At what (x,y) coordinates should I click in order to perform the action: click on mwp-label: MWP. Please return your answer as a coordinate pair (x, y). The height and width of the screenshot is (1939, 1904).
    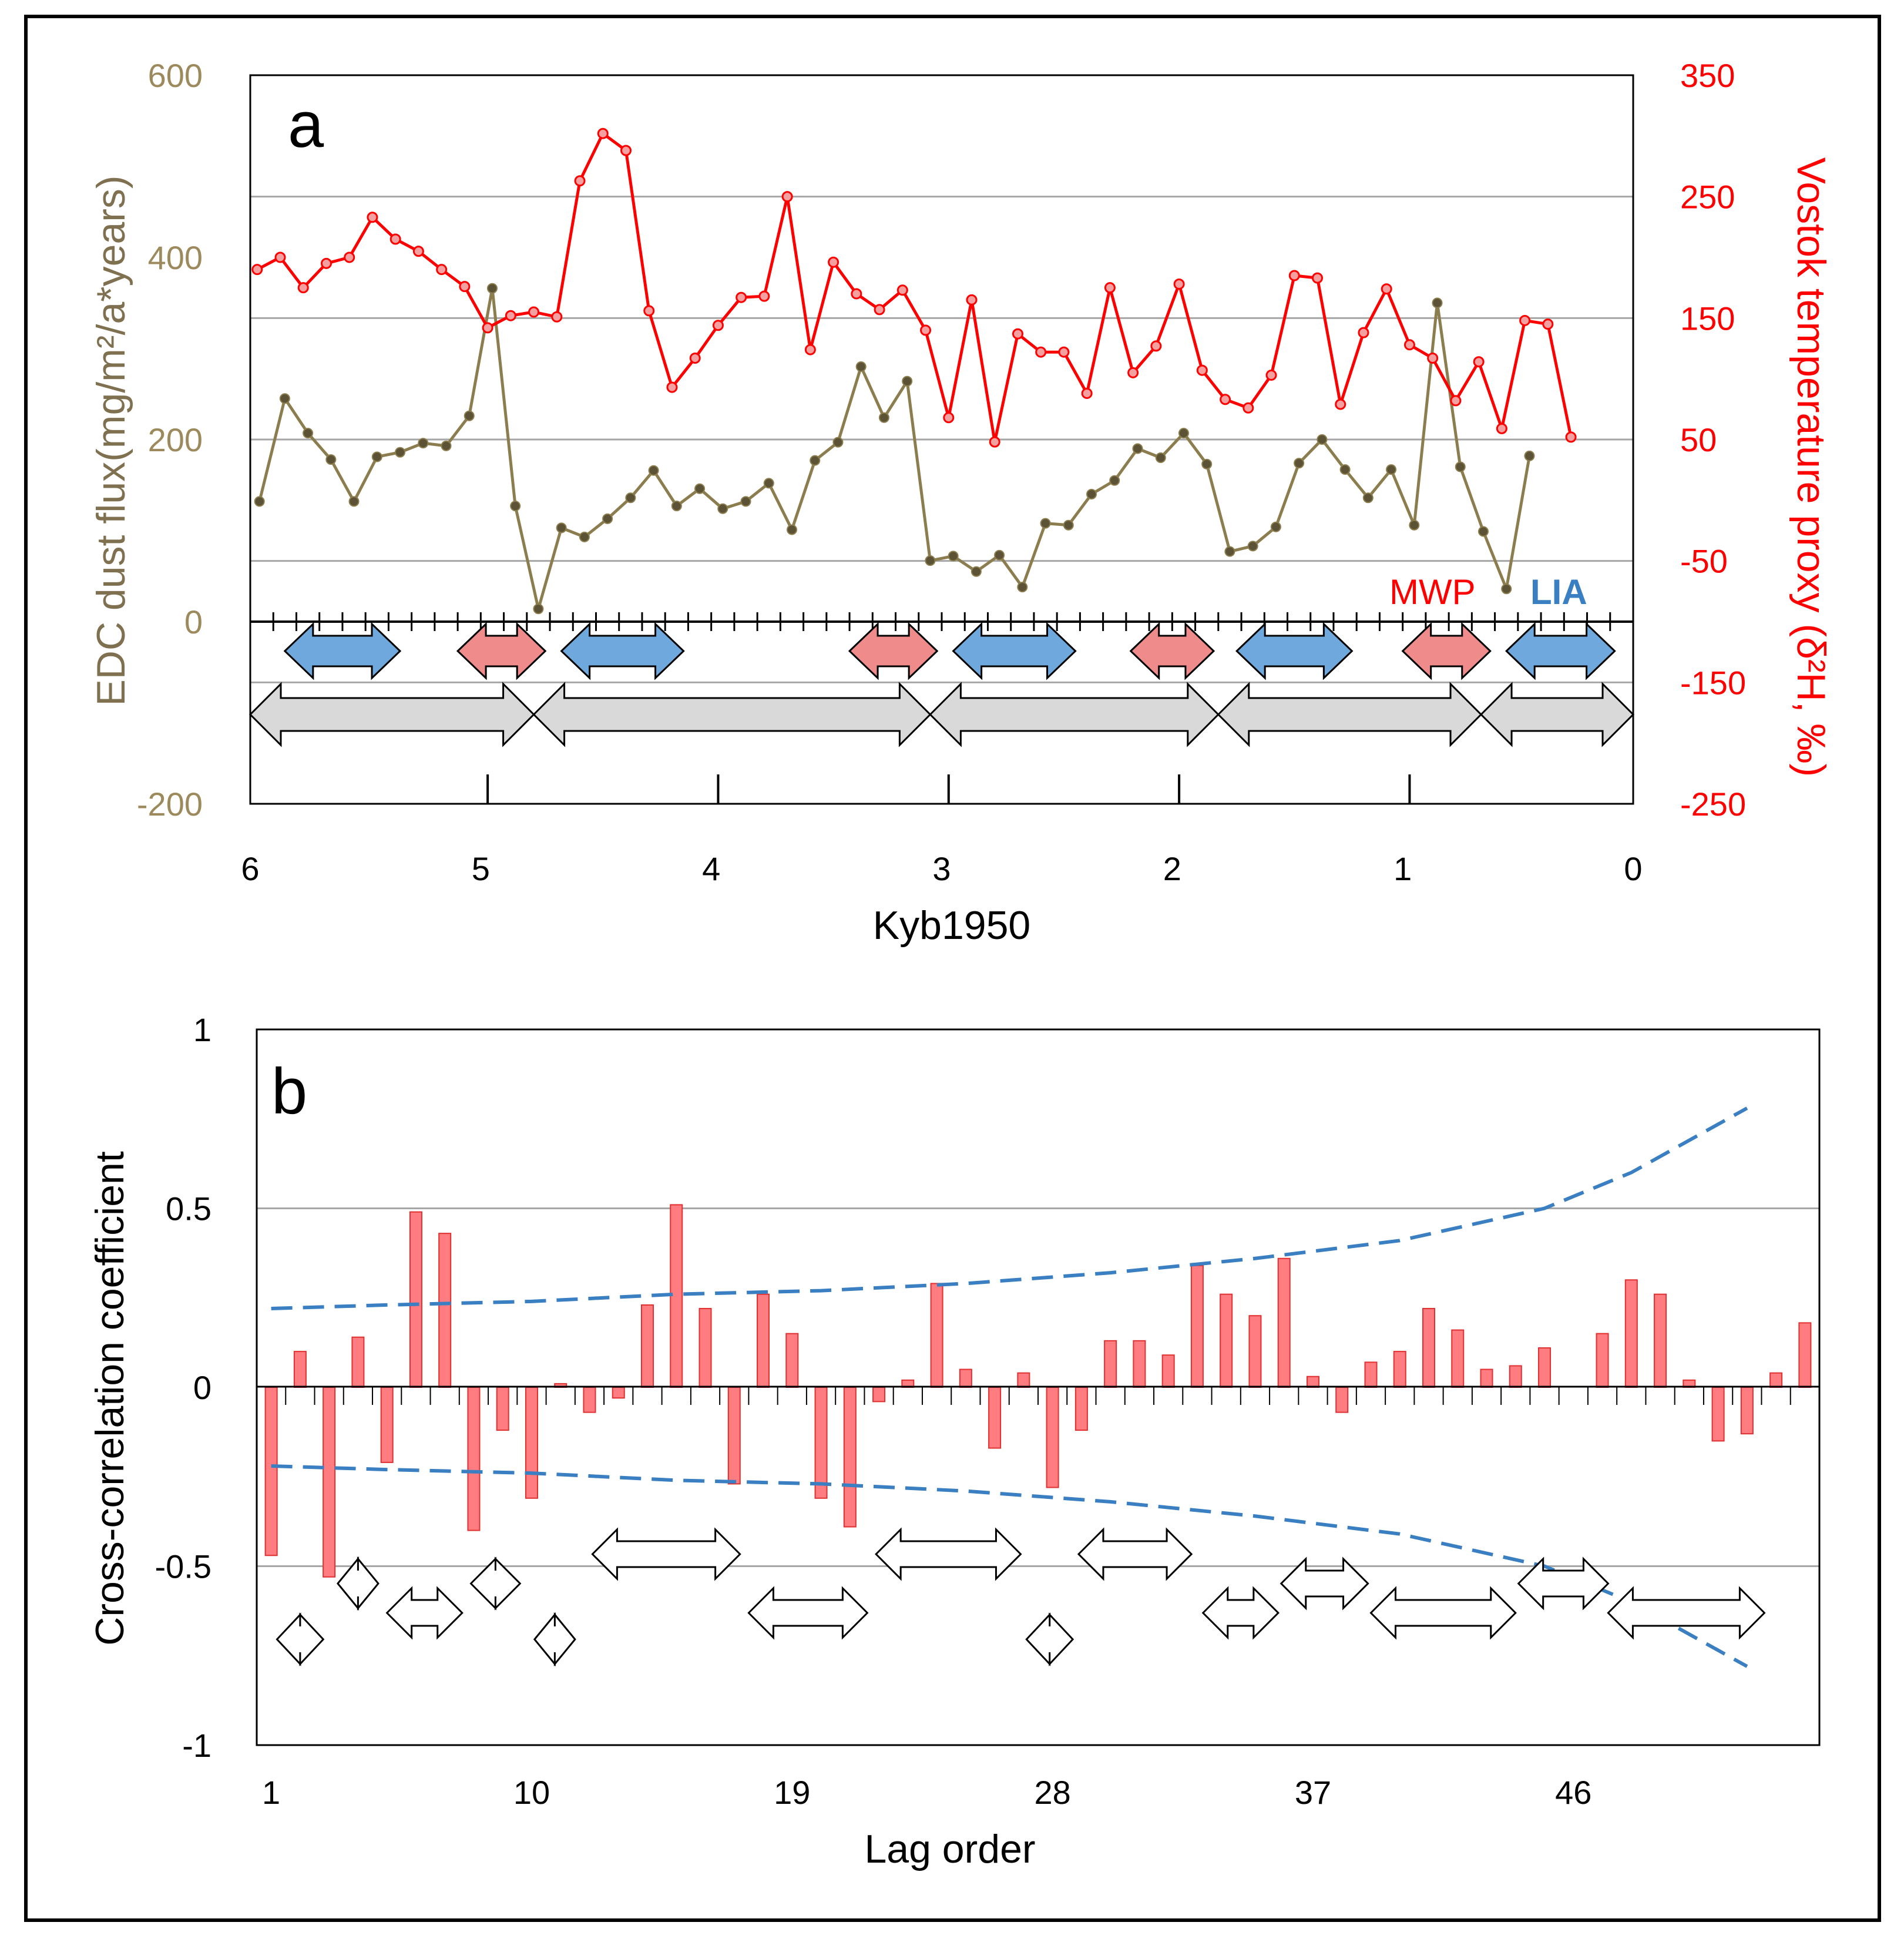
    Looking at the image, I should click on (1432, 592).